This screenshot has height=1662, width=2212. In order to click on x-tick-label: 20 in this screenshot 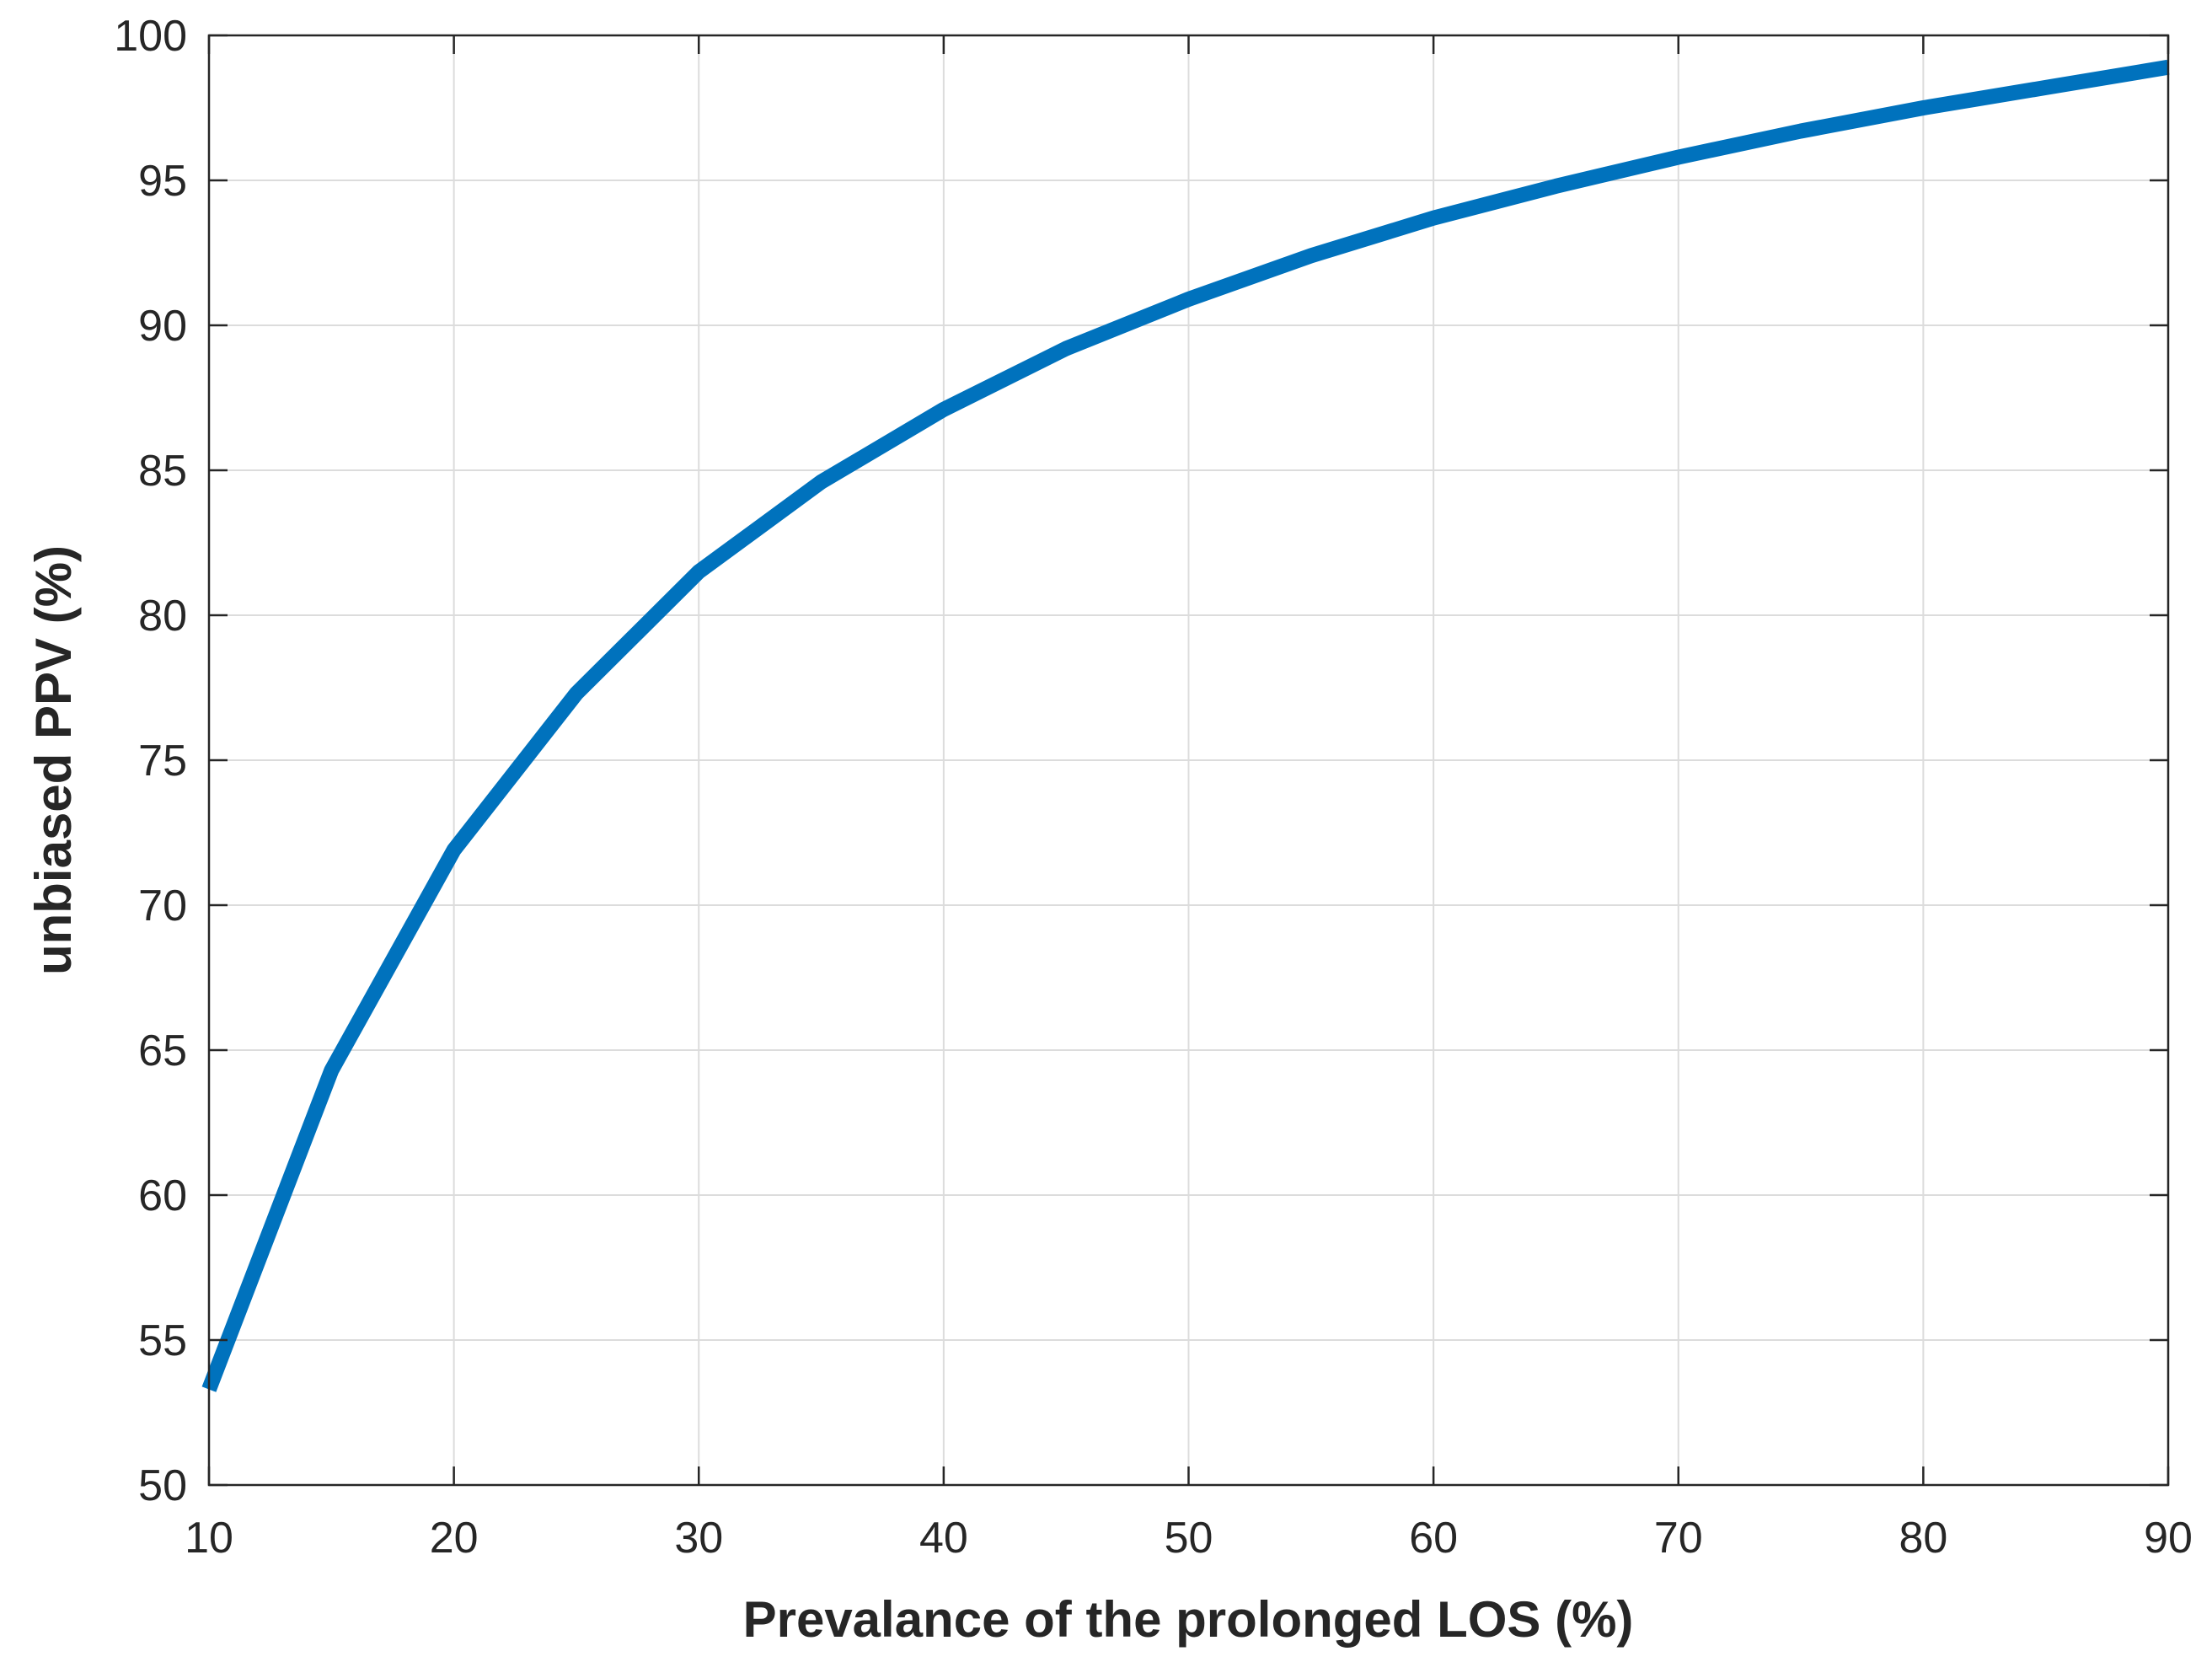, I will do `click(455, 1538)`.